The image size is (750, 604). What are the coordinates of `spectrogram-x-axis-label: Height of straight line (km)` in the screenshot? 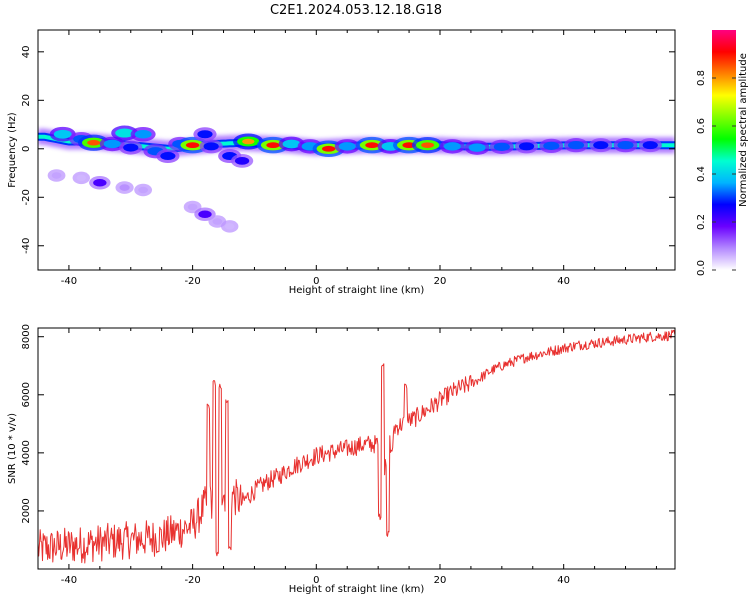 It's located at (357, 290).